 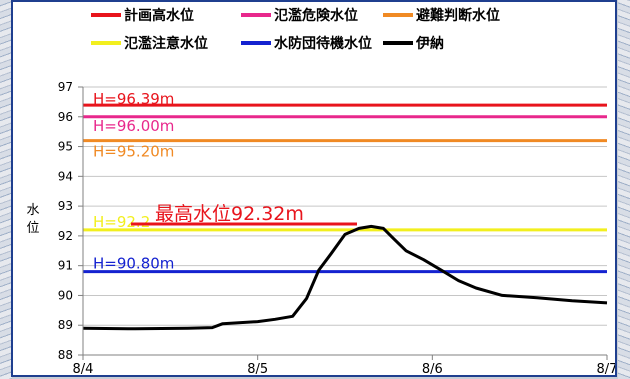 What do you see at coordinates (166, 43) in the screenshot?
I see `legend-label: 氾濫注意水位` at bounding box center [166, 43].